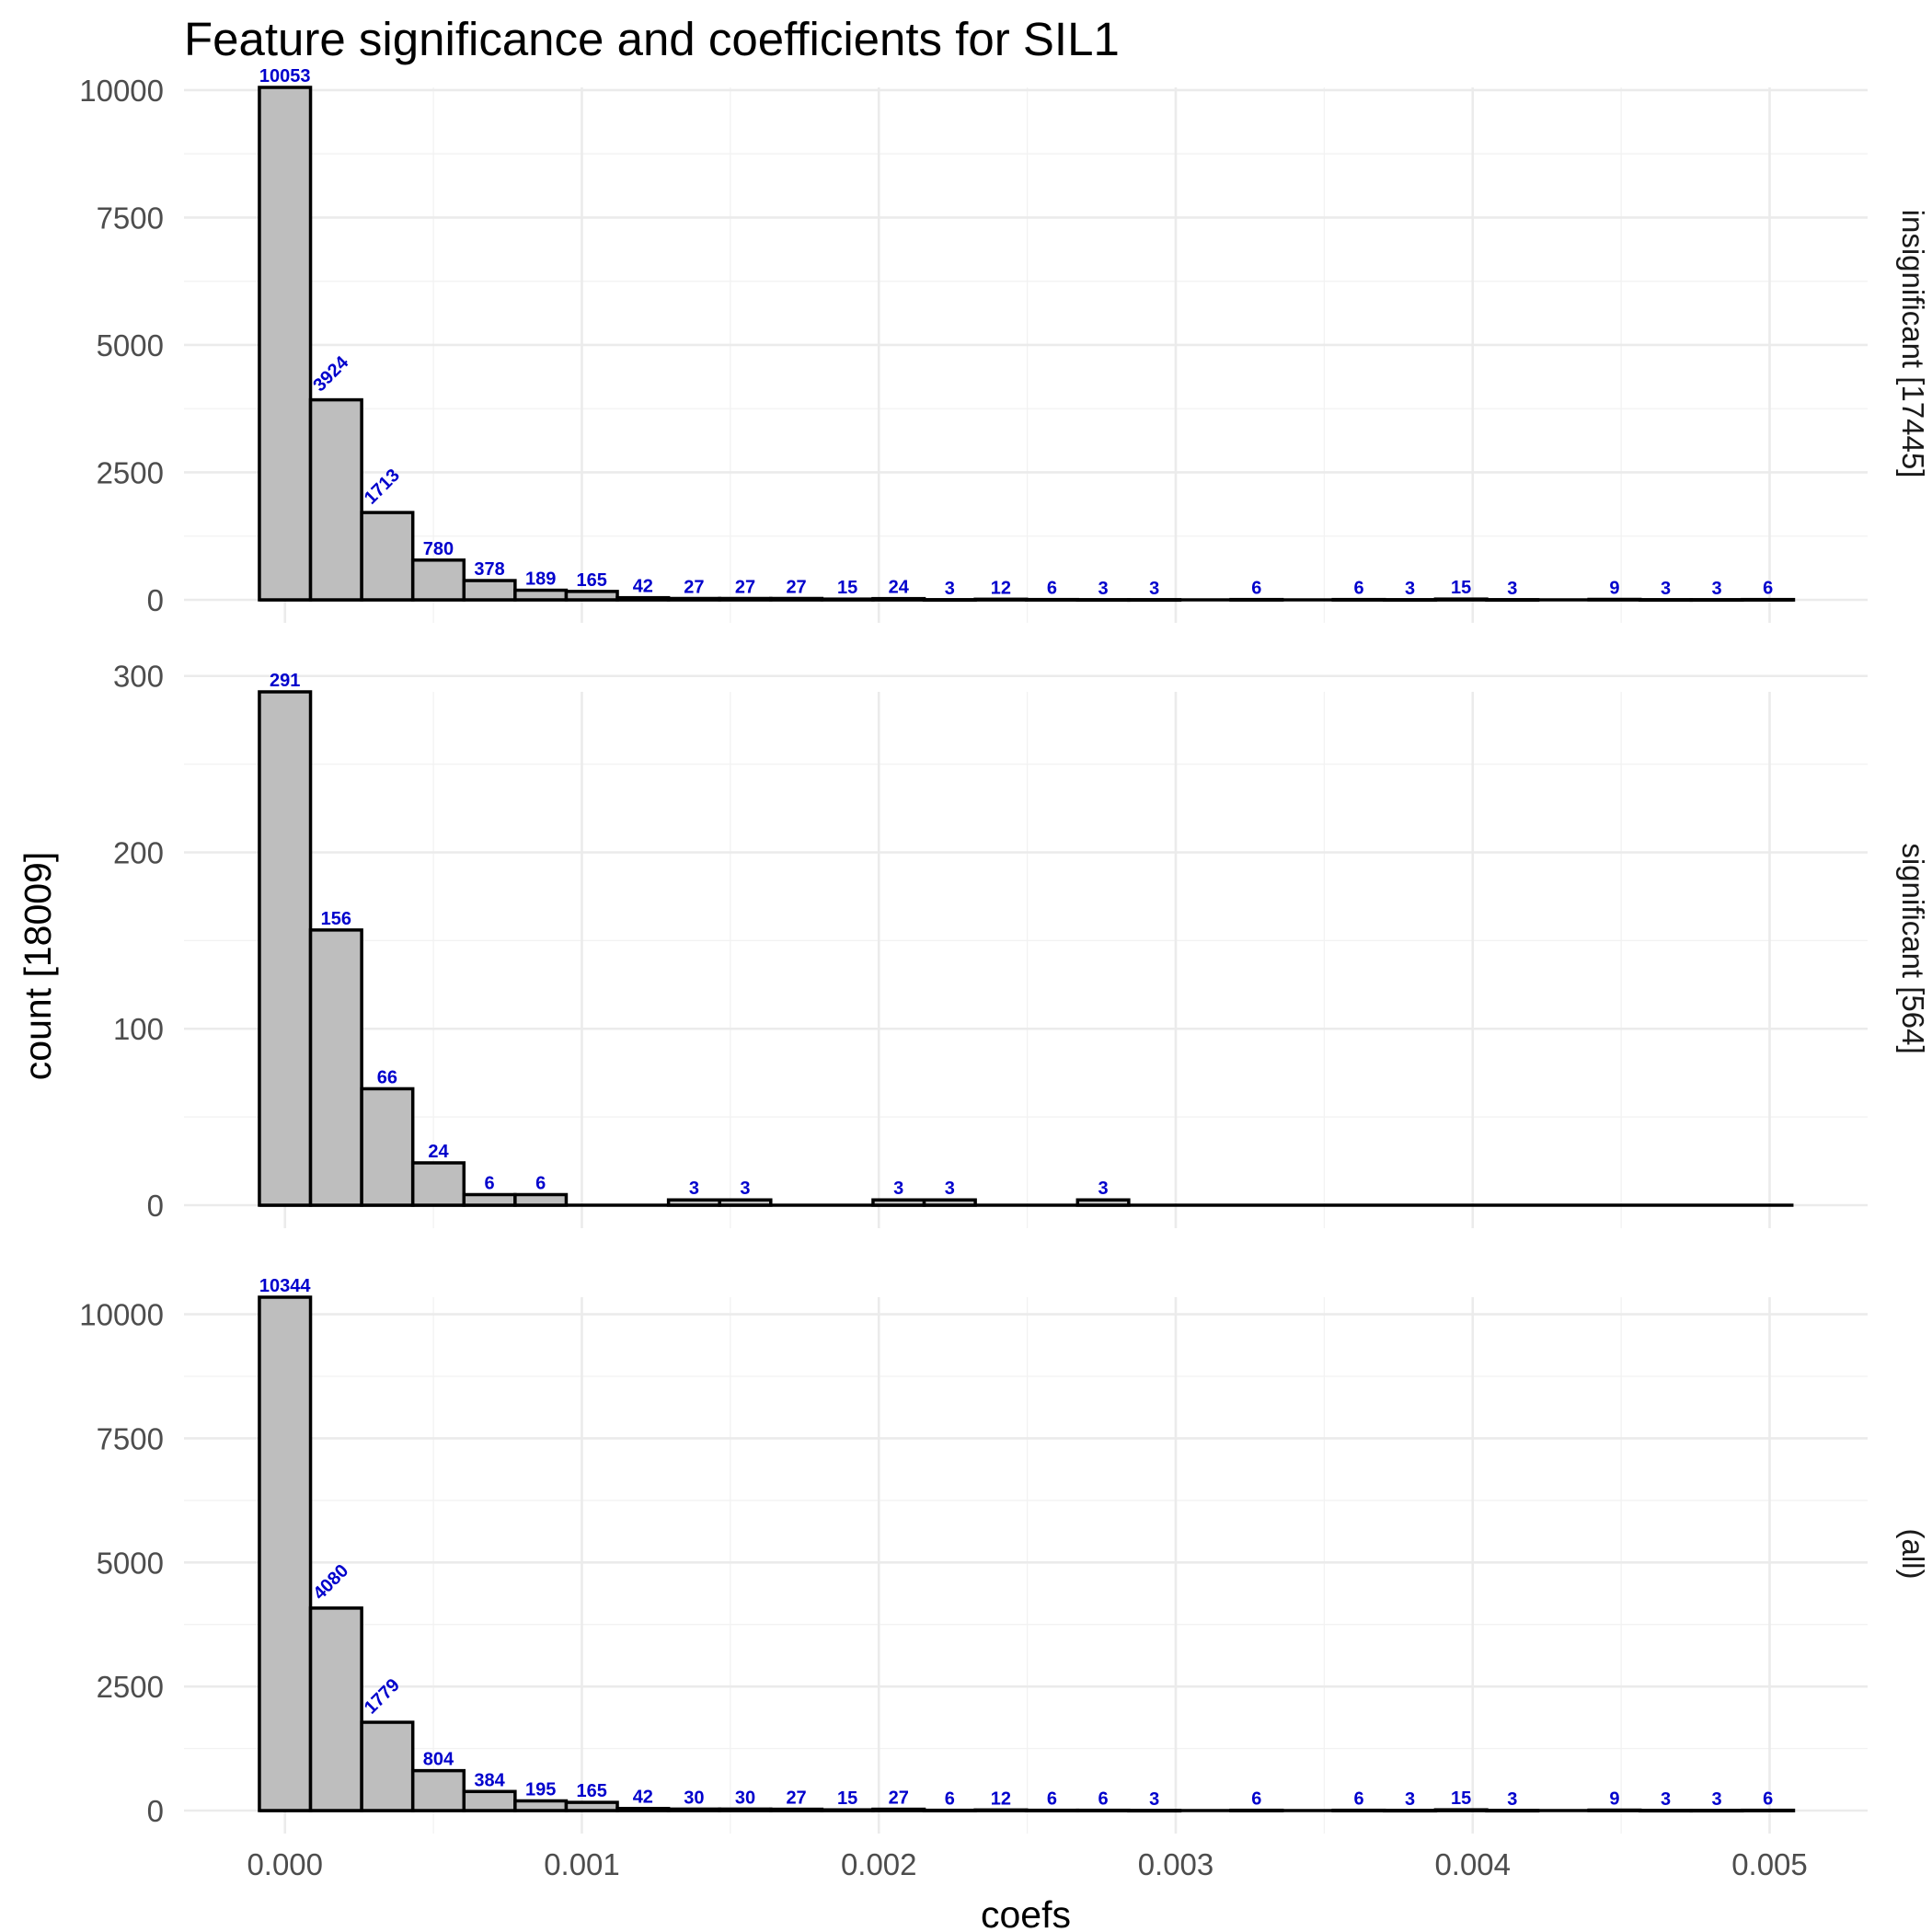 This screenshot has width=1932, height=1932. I want to click on bar-count-label: 804, so click(438, 1760).